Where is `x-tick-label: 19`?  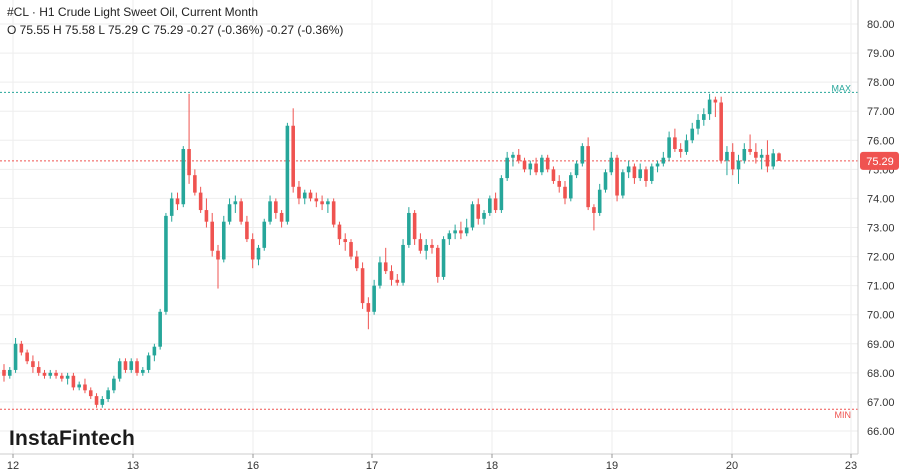
x-tick-label: 19 is located at coordinates (612, 466).